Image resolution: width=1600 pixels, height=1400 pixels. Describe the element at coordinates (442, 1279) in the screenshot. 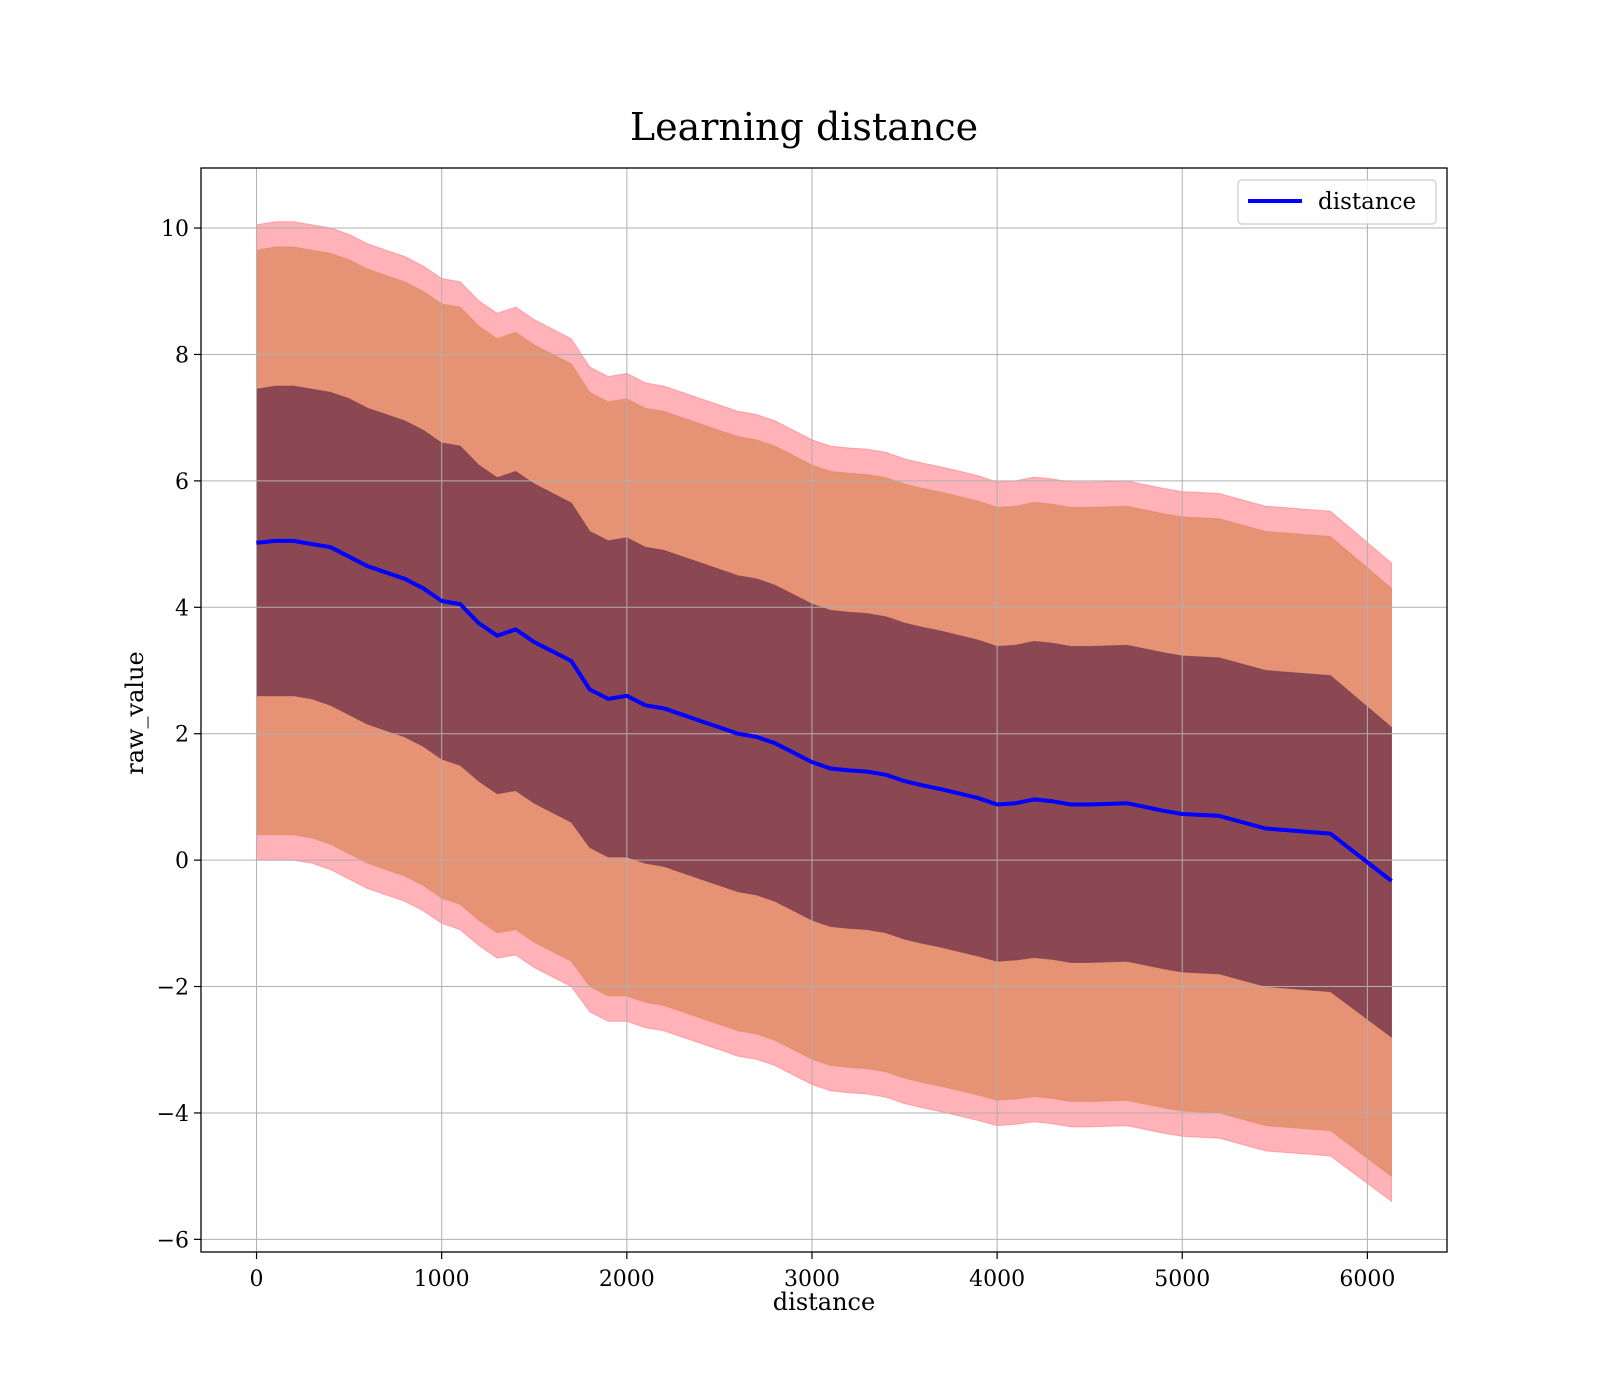

I see `x-tick-label: 1000` at that location.